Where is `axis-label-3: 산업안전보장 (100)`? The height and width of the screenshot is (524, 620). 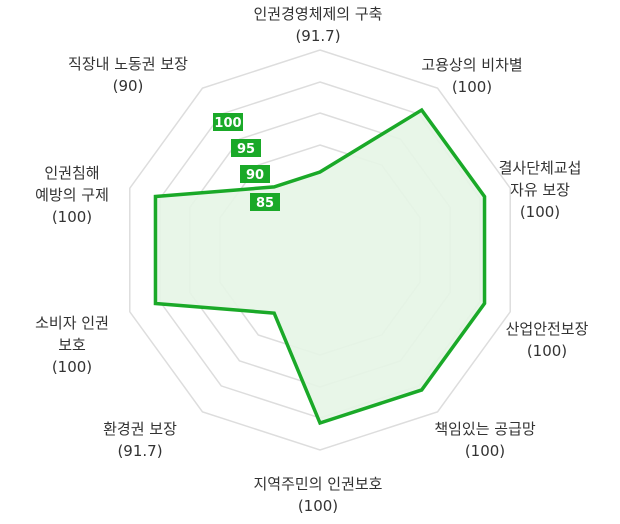
axis-label-3: 산업안전보장 (100) is located at coordinates (547, 340).